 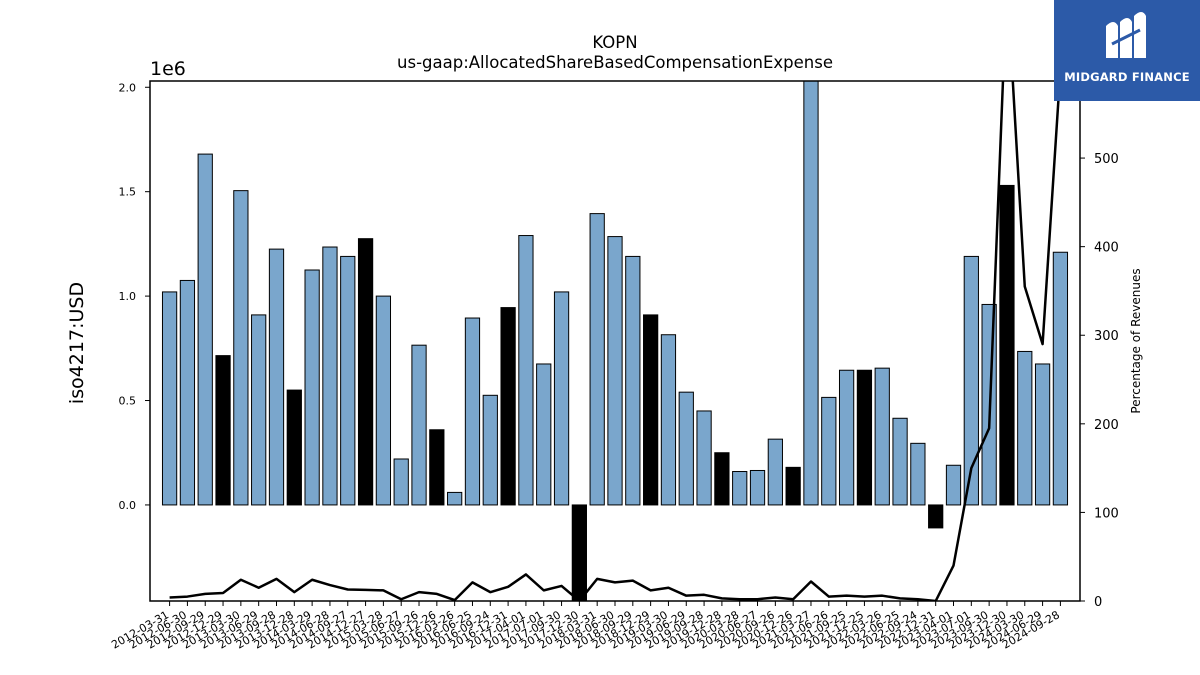 I want to click on chart-title: KOPN, so click(x=614, y=42).